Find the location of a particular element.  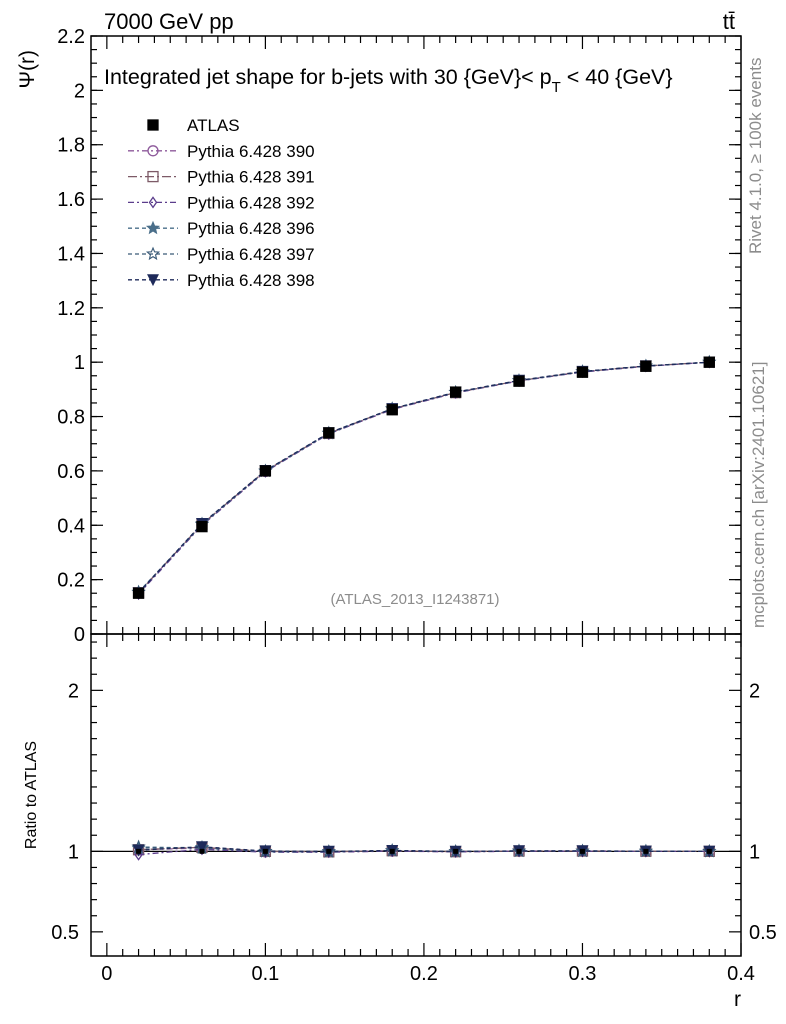

legend-marker-atlas is located at coordinates (153, 125).